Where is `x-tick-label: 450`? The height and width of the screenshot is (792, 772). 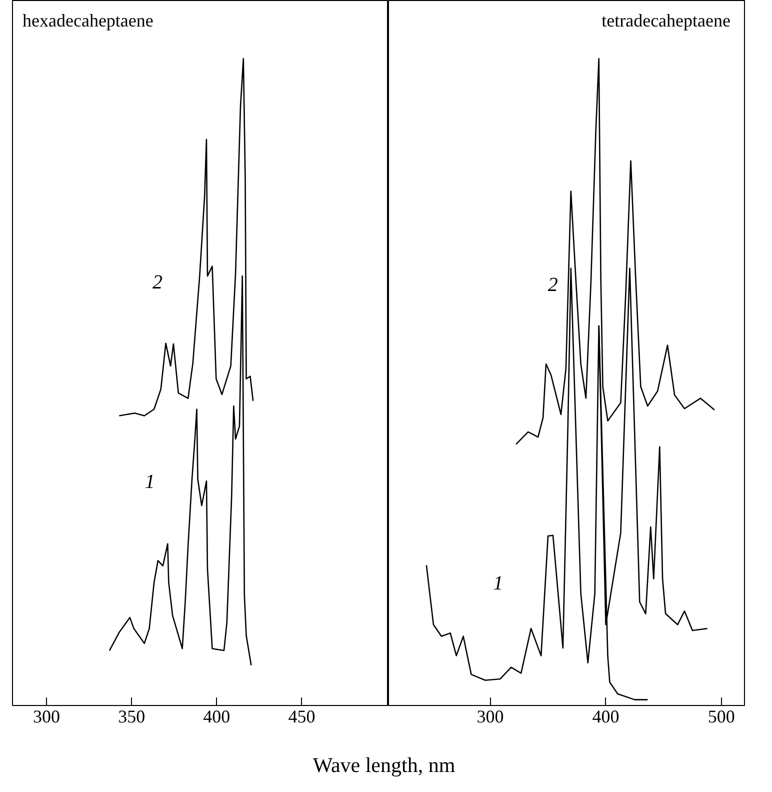
x-tick-label: 450 is located at coordinates (302, 716).